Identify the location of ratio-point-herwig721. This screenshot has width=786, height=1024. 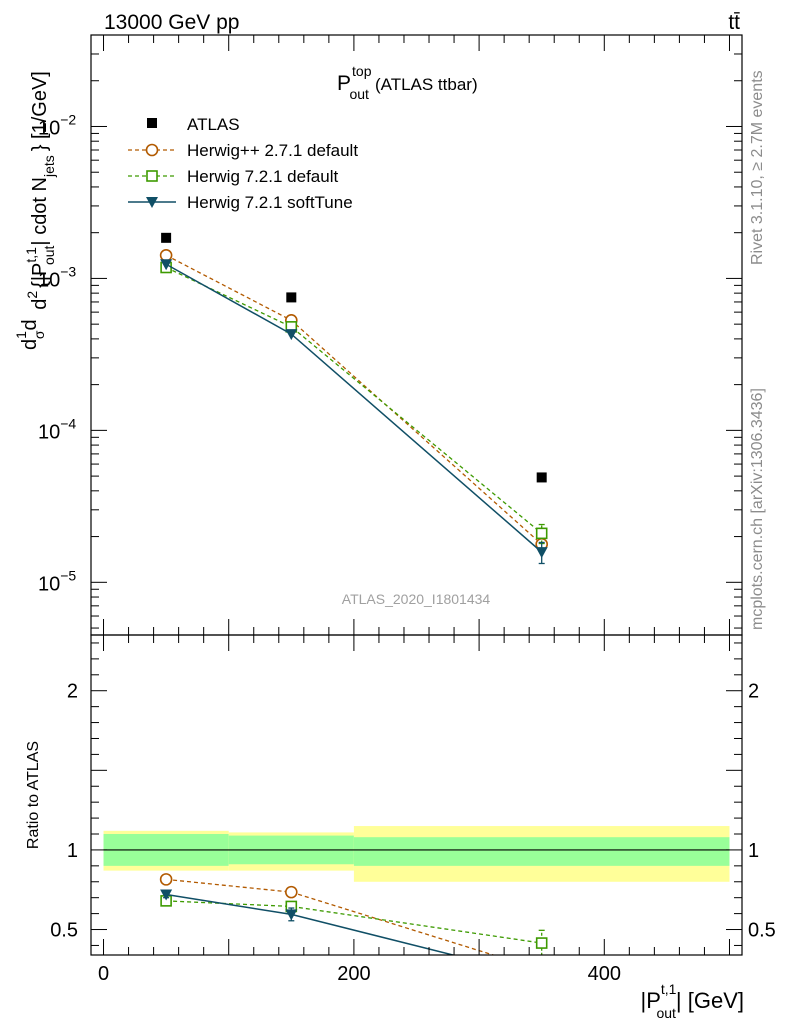
(541, 943).